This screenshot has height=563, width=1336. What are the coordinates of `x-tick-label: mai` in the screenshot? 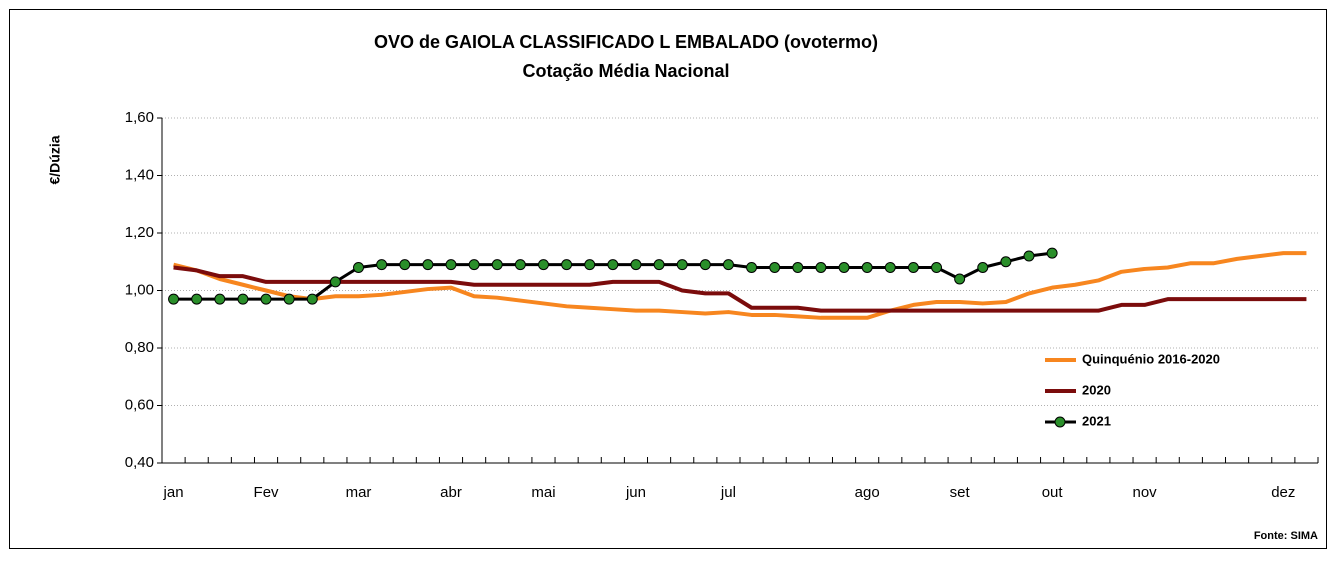 It's located at (543, 492).